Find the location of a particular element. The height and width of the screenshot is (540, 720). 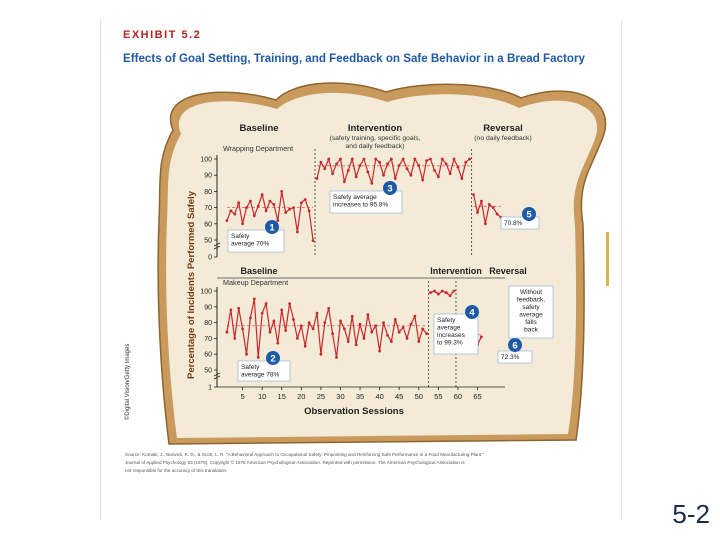

callout-text: 70.8% is located at coordinates (513, 223).